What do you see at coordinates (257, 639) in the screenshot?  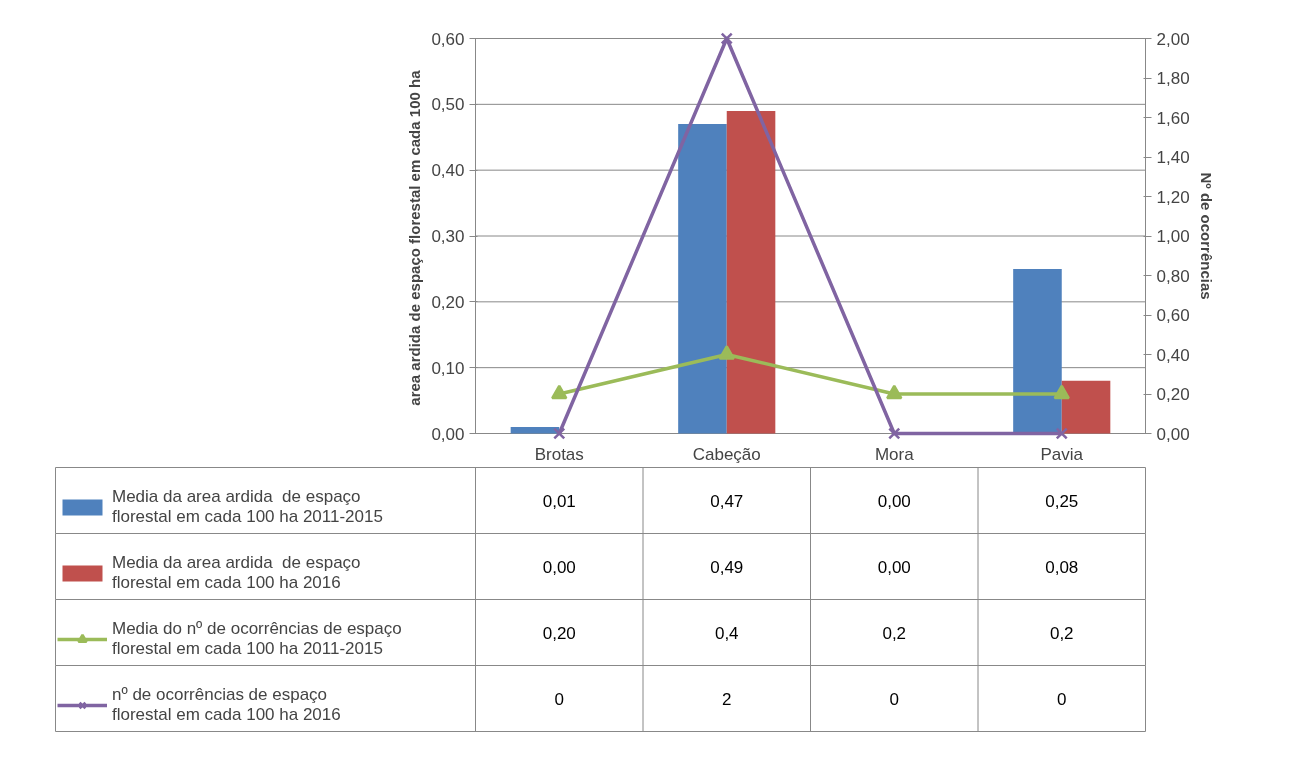 I see `legend-label: Media do nº de ocorrências de espaço florestal em cada 100 ha 2011-2015` at bounding box center [257, 639].